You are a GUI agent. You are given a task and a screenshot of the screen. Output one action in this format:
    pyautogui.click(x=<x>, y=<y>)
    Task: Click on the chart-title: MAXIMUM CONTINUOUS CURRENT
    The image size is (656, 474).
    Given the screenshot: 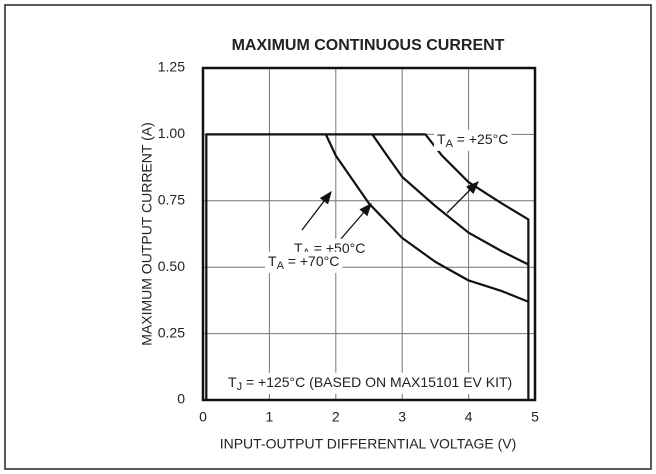 What is the action you would take?
    pyautogui.click(x=368, y=45)
    